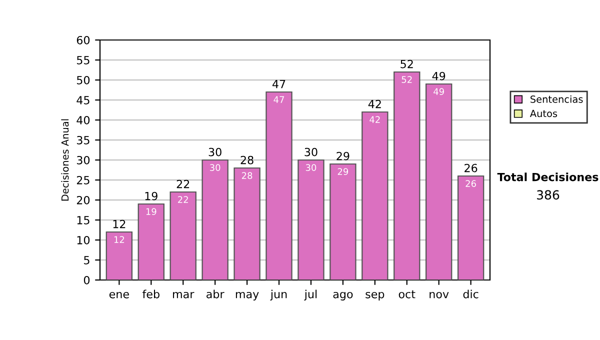  Describe the element at coordinates (83, 60) in the screenshot. I see `y-tick-label: 55` at that location.